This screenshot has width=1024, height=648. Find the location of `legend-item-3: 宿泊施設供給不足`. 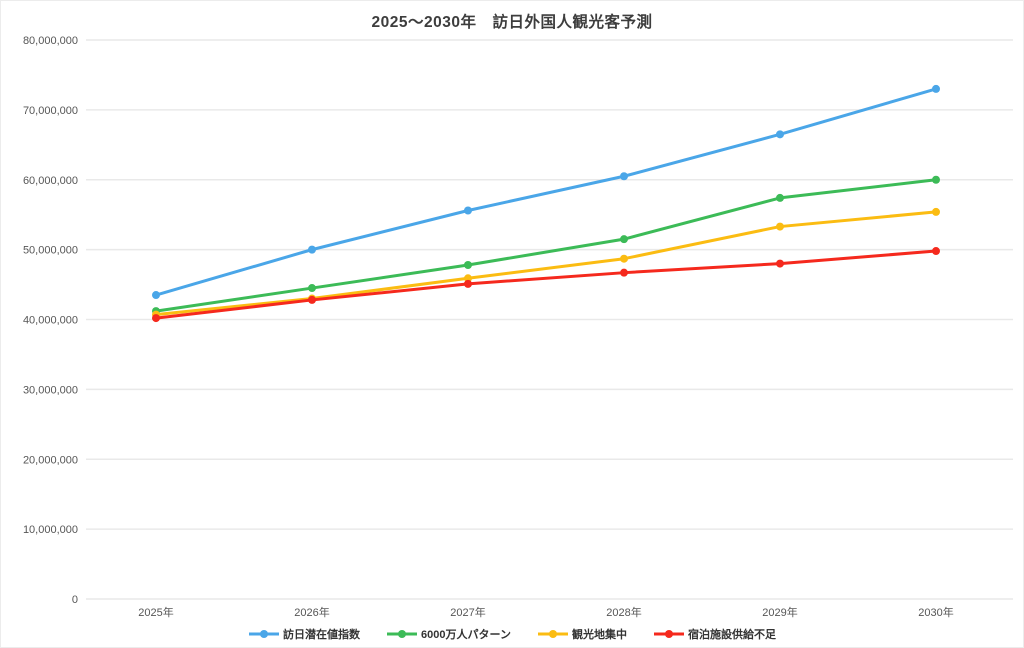

legend-item-3: 宿泊施設供給不足 is located at coordinates (714, 634).